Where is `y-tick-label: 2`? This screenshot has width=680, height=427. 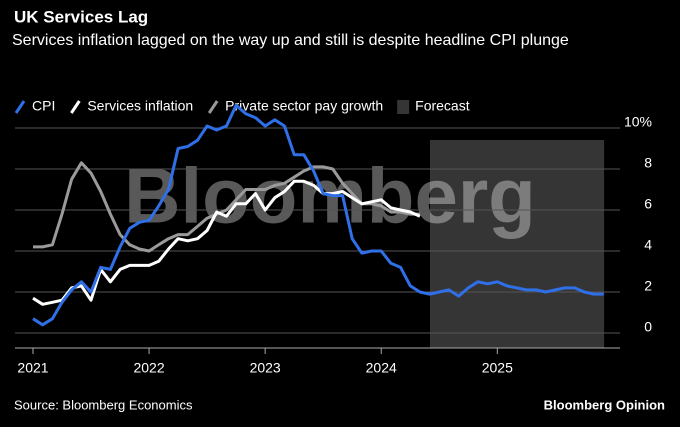 y-tick-label: 2 is located at coordinates (648, 286).